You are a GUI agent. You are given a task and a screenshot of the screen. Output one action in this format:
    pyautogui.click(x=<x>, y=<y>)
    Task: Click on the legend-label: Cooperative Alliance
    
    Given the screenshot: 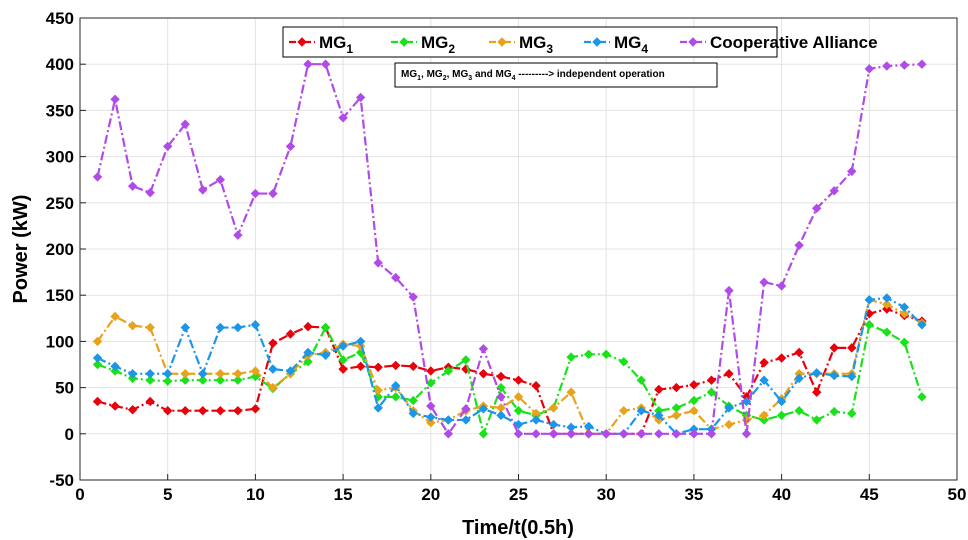 What is the action you would take?
    pyautogui.click(x=794, y=42)
    